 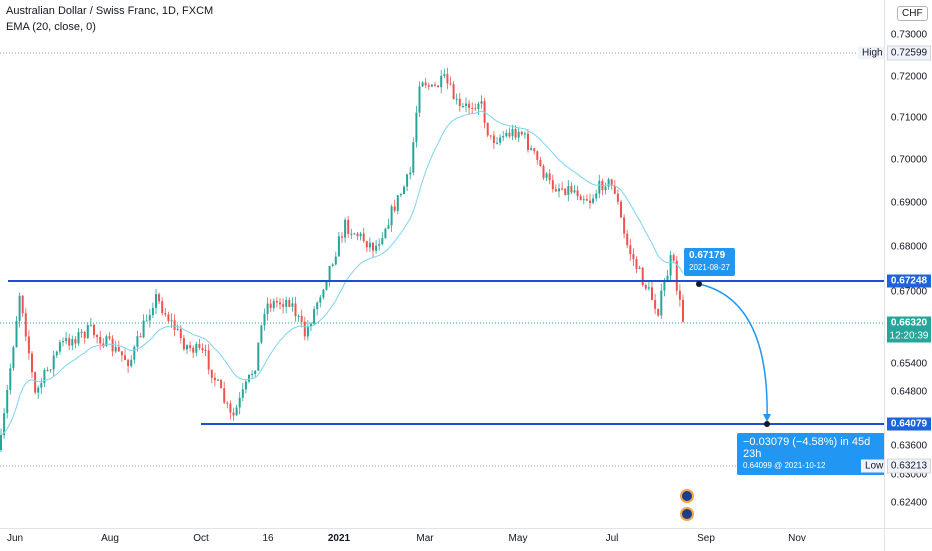 What do you see at coordinates (909, 118) in the screenshot?
I see `price-tick-label: 0.71000` at bounding box center [909, 118].